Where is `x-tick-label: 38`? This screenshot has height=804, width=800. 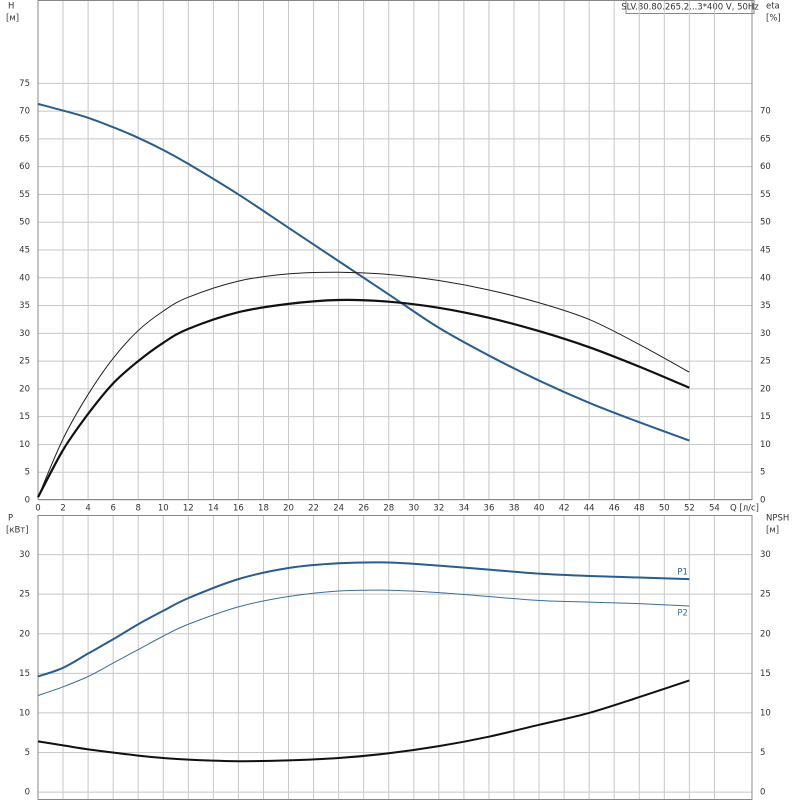
x-tick-label: 38 is located at coordinates (514, 509).